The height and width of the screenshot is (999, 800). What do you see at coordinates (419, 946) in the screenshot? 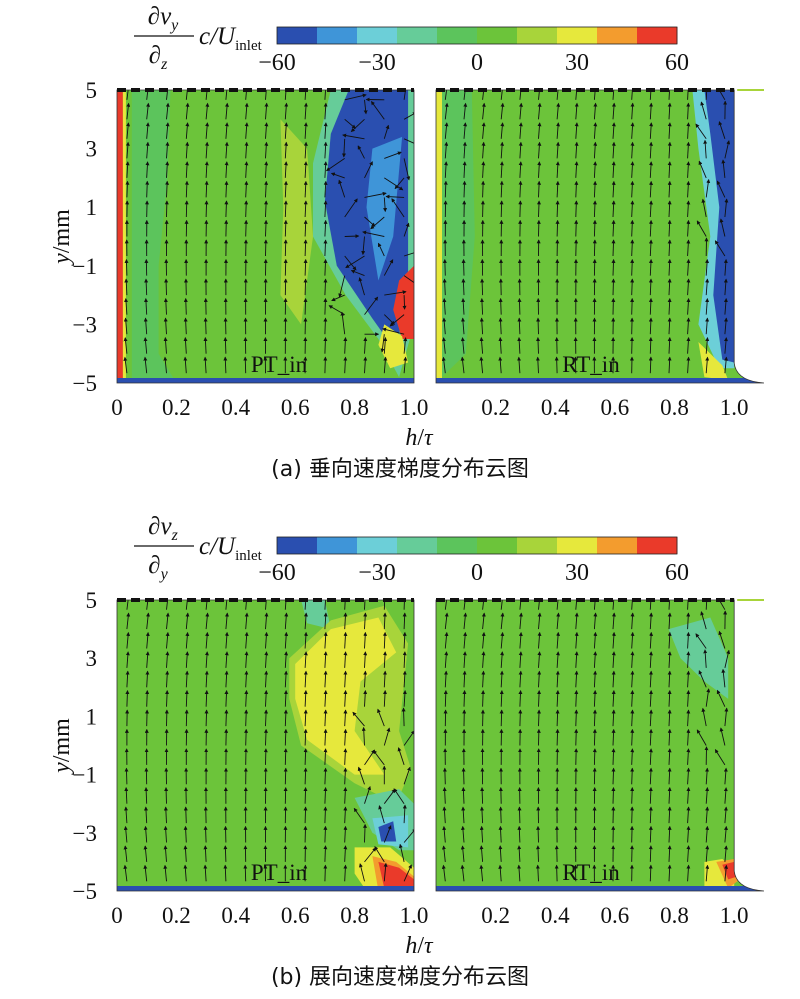
I see `x-axis-label: h/τ` at bounding box center [419, 946].